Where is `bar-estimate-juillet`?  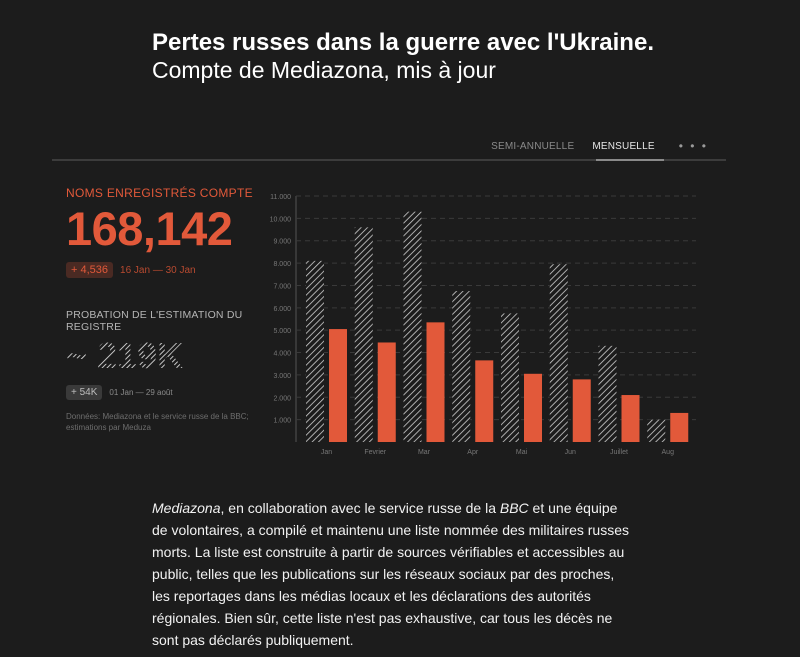 bar-estimate-juillet is located at coordinates (607, 393).